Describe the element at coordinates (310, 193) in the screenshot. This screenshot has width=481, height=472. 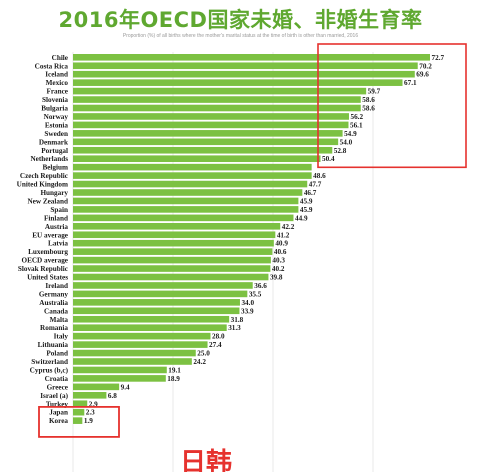
I see `value-label: 46.7` at that location.